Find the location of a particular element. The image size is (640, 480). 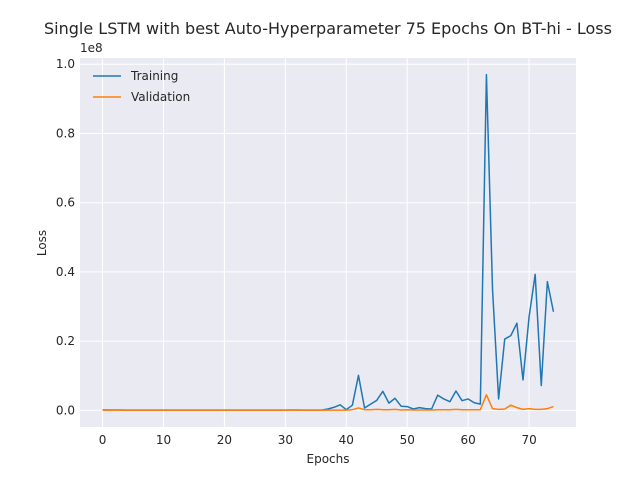

x-tick-label: 70 is located at coordinates (528, 440).